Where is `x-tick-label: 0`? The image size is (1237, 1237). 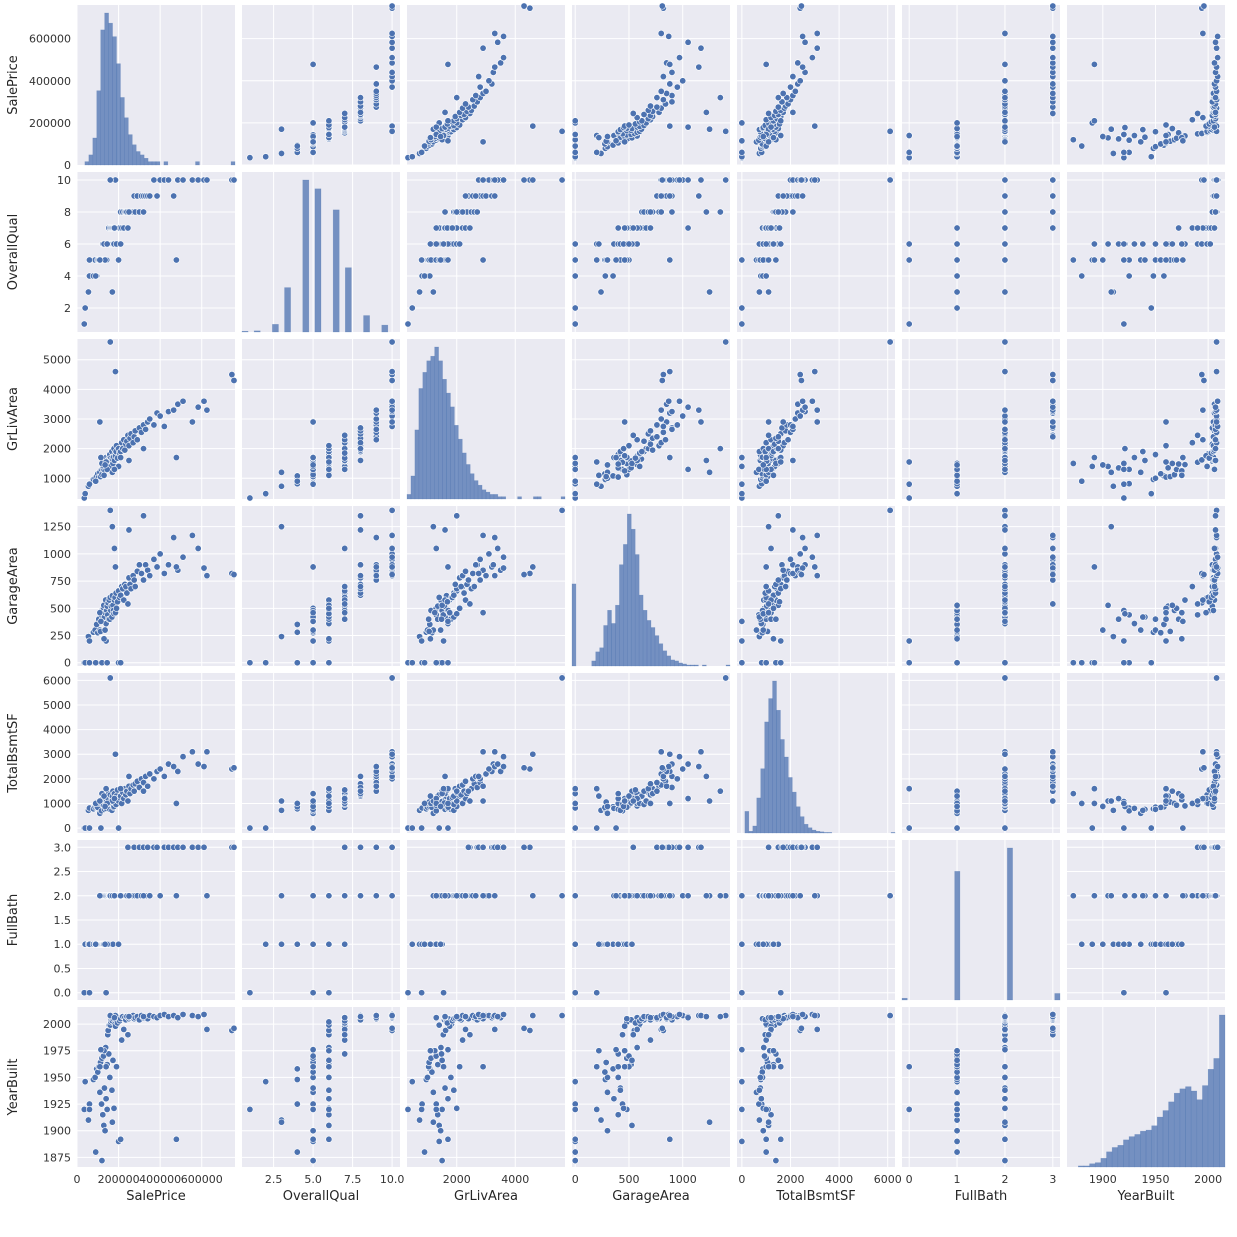
x-tick-label: 0 is located at coordinates (741, 1179).